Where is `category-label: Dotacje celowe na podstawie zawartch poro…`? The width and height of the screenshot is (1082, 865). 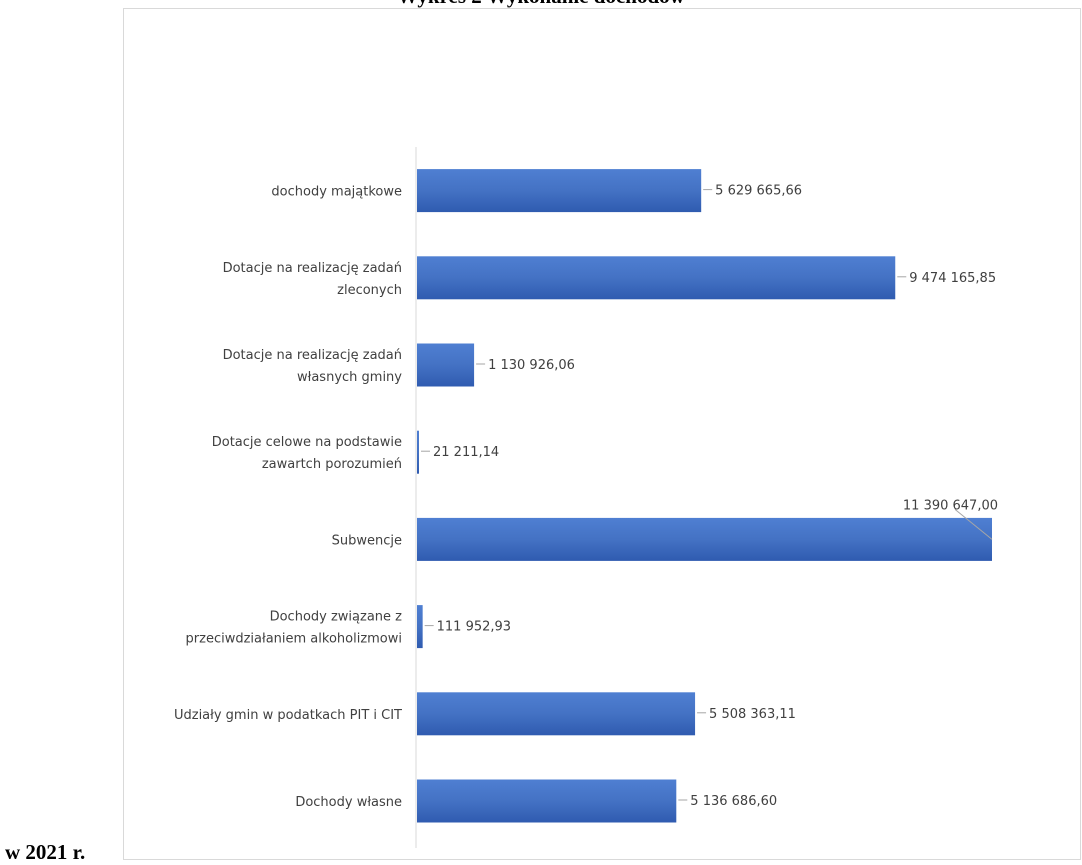 category-label: Dotacje celowe na podstawie zawartch poro… is located at coordinates (307, 453).